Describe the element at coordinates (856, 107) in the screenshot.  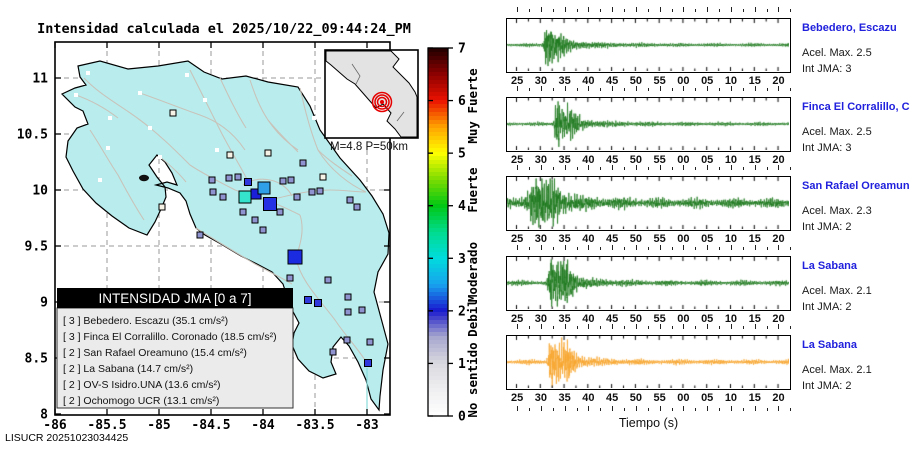
I see `station-name: Finca El Corralillo, Coro` at that location.